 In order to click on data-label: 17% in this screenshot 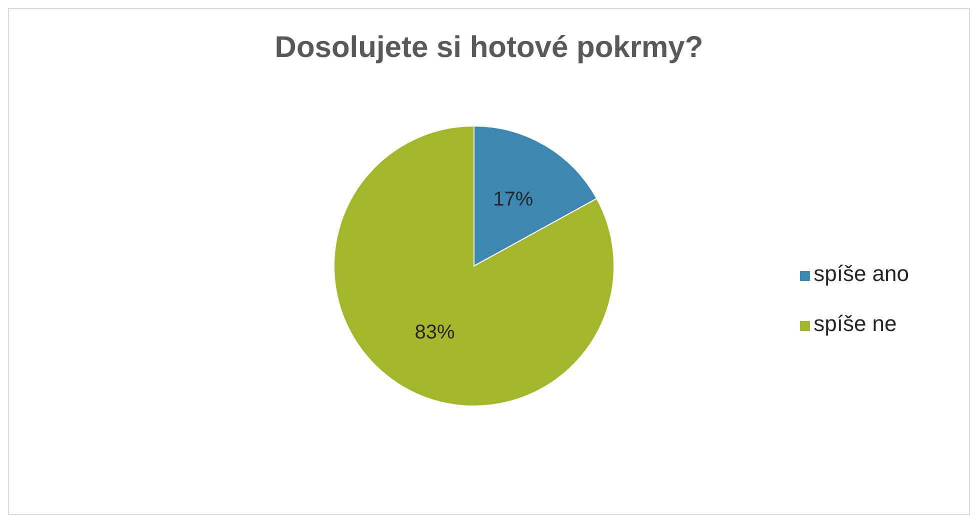, I will do `click(513, 199)`.